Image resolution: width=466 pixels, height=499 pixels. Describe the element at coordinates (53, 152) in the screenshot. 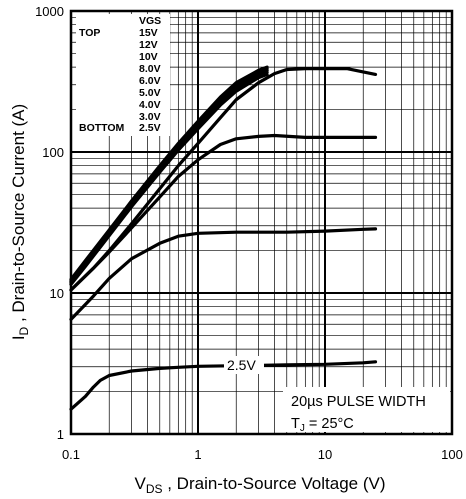

I see `y-tick-label: 100` at that location.